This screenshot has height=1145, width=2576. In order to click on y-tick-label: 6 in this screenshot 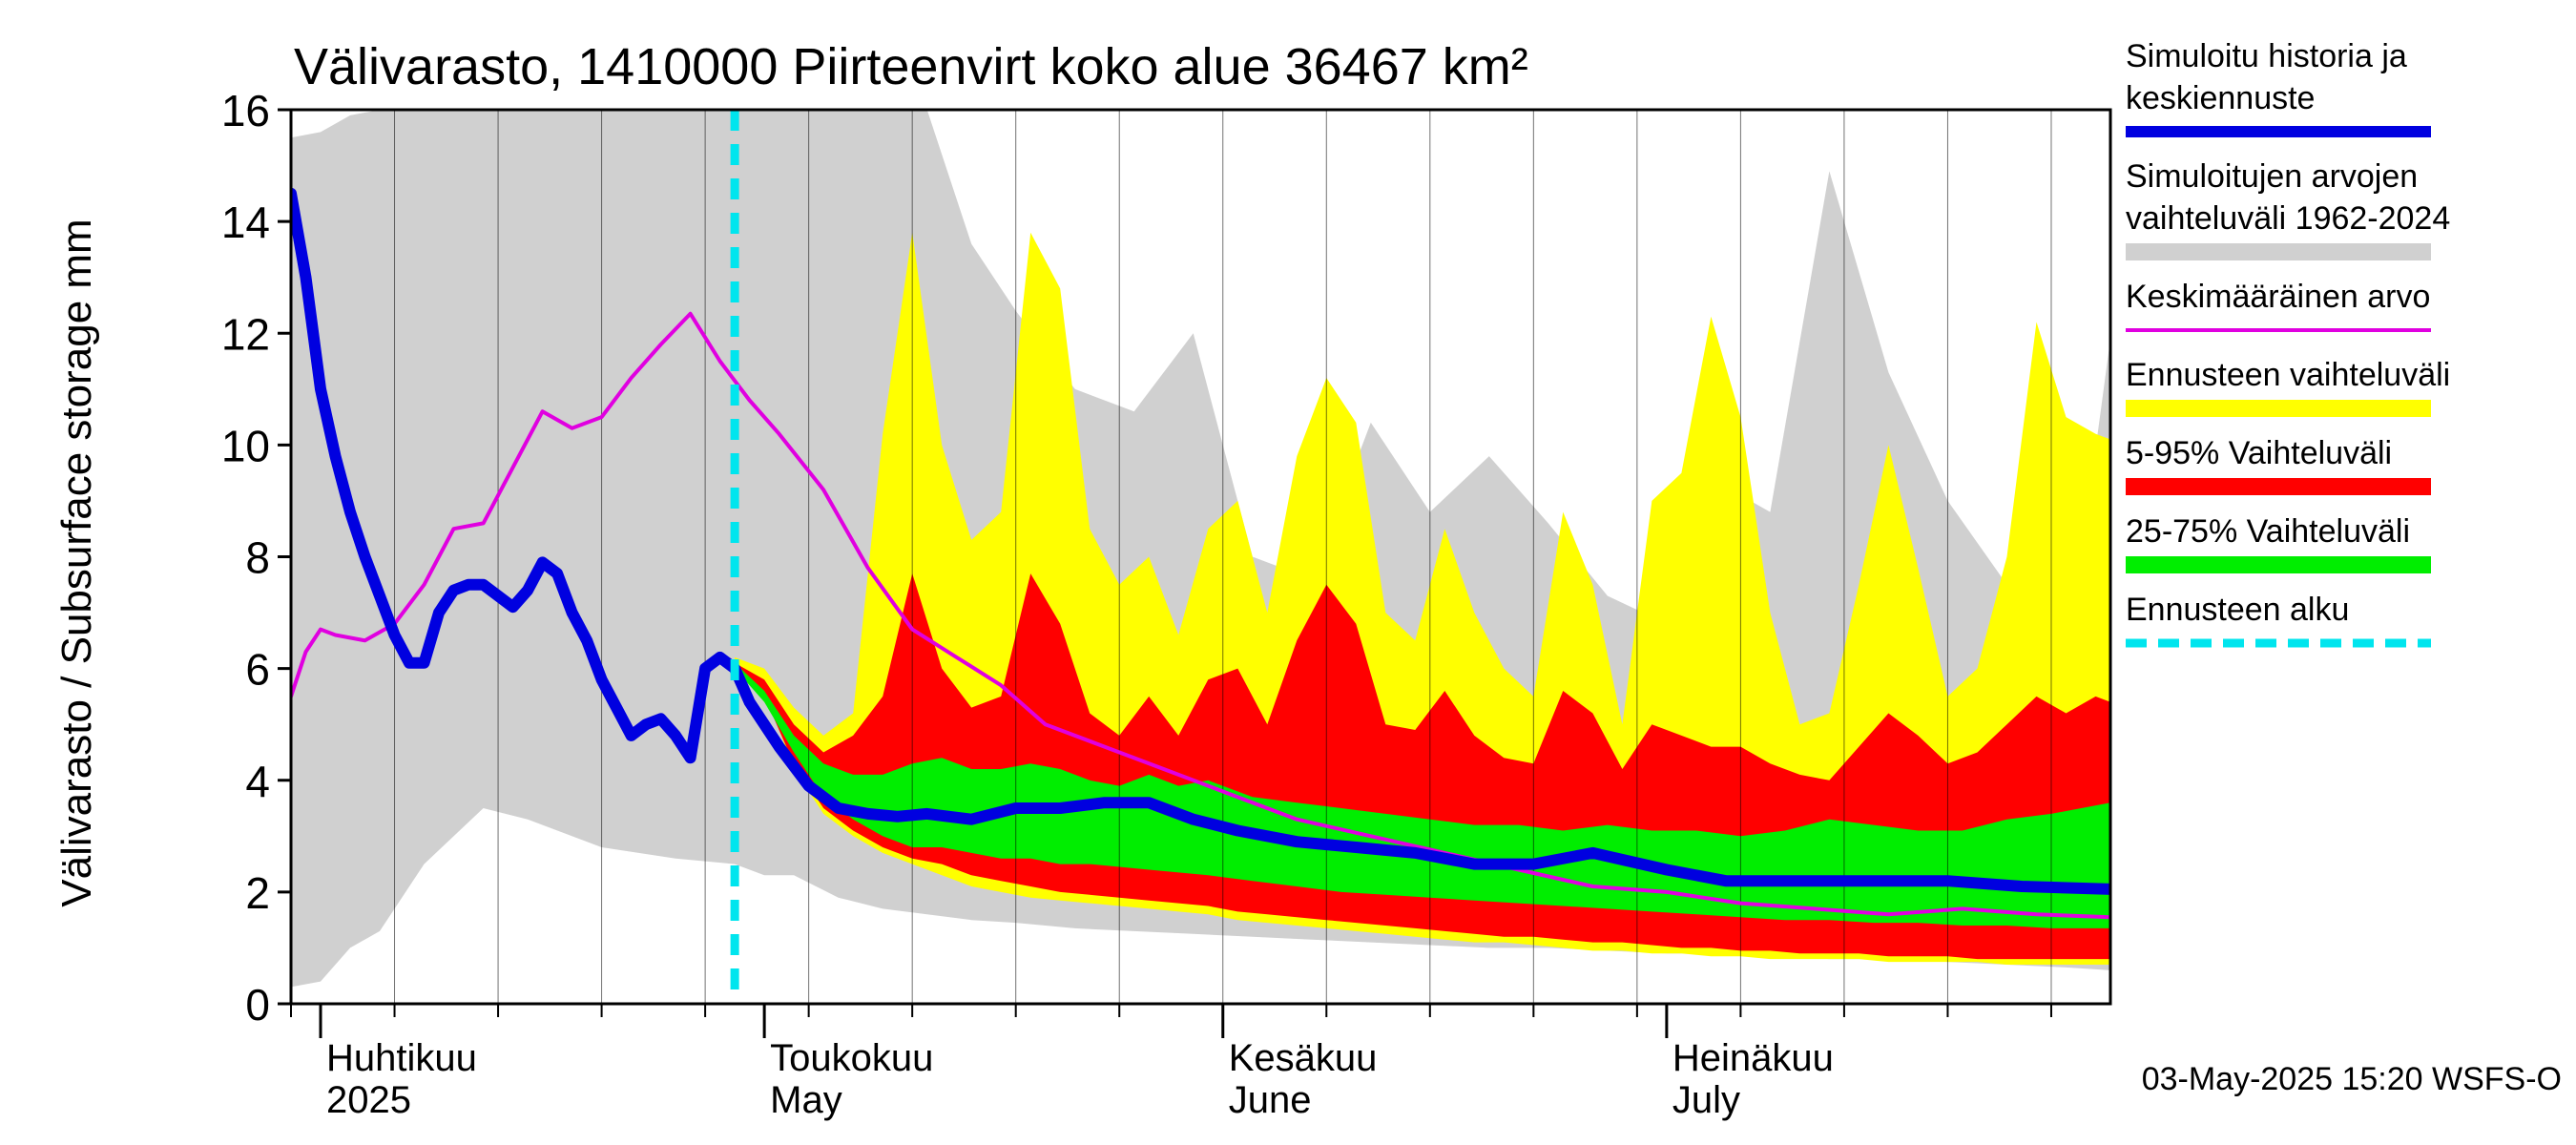, I will do `click(257, 670)`.